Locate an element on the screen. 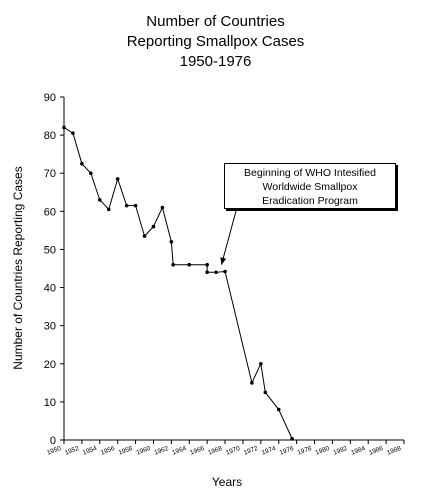 This screenshot has height=504, width=431. x-tick-label: 1980 is located at coordinates (322, 451).